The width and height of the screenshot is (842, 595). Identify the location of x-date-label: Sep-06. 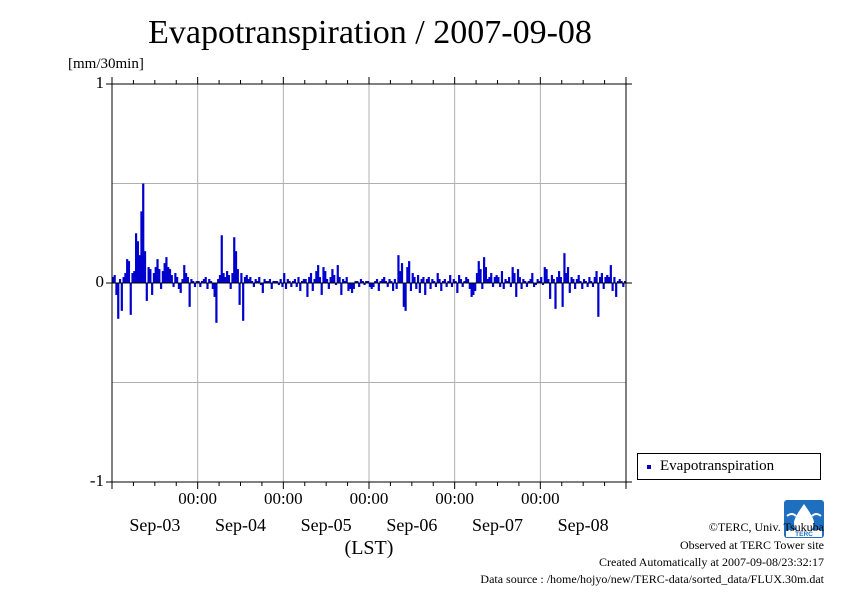
(412, 525).